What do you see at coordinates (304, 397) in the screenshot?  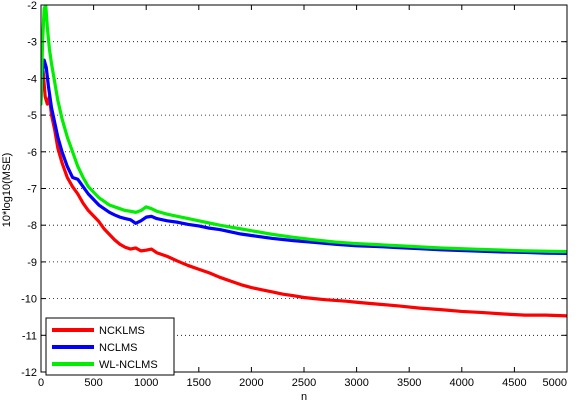 I see `x-axis-label: n` at bounding box center [304, 397].